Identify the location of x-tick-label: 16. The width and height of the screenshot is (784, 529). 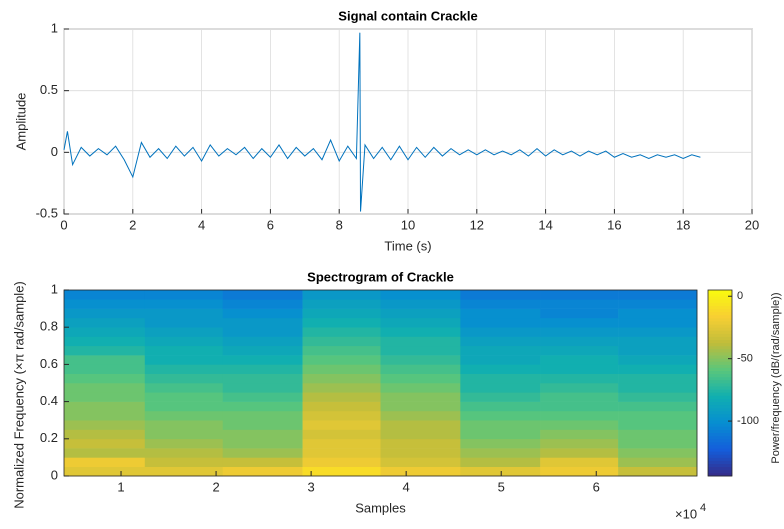
(614, 224).